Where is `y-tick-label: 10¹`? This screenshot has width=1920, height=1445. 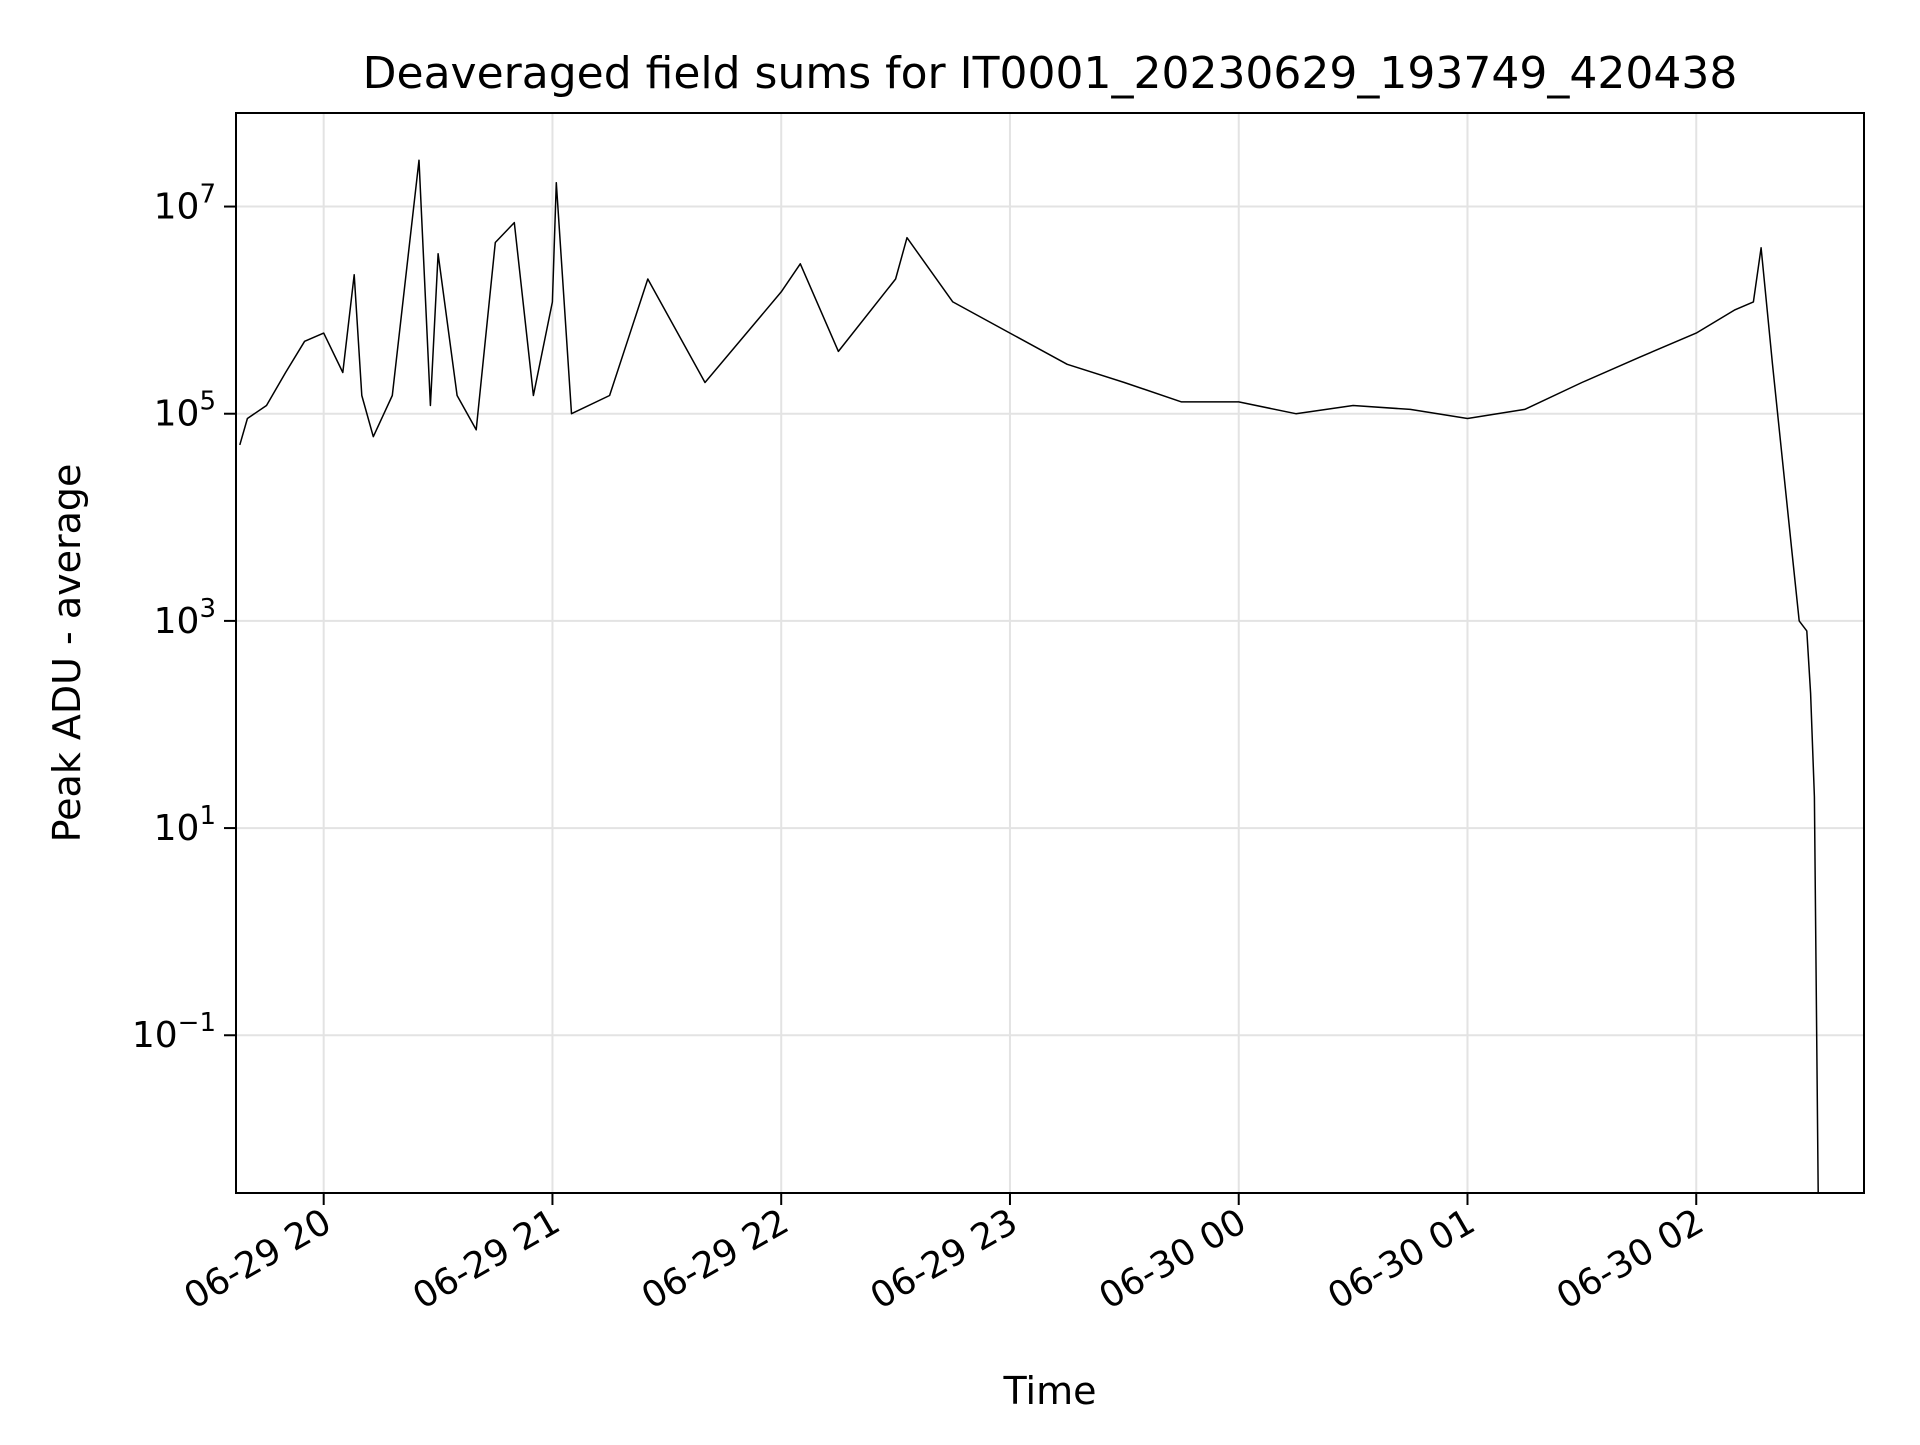
y-tick-label: 10¹ is located at coordinates (185, 825).